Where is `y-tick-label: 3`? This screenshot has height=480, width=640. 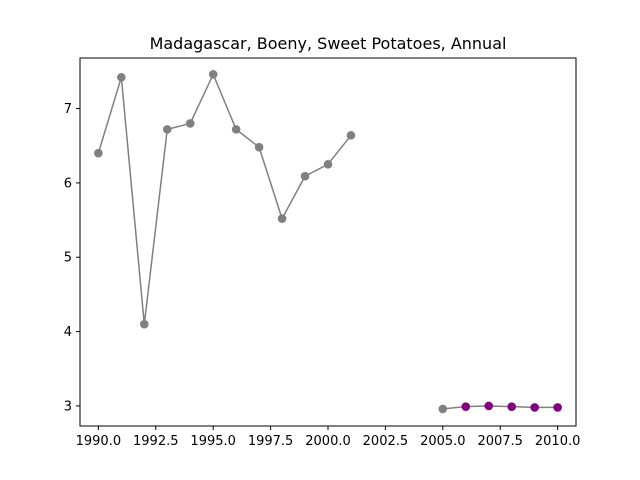
y-tick-label: 3 is located at coordinates (68, 406).